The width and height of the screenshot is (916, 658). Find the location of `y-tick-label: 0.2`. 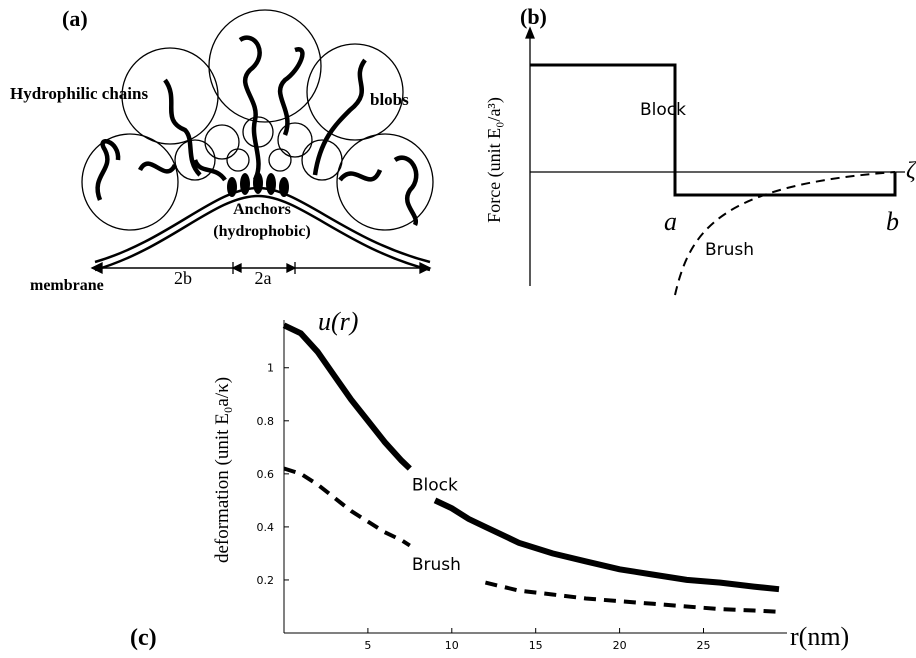

y-tick-label: 0.2 is located at coordinates (266, 580).